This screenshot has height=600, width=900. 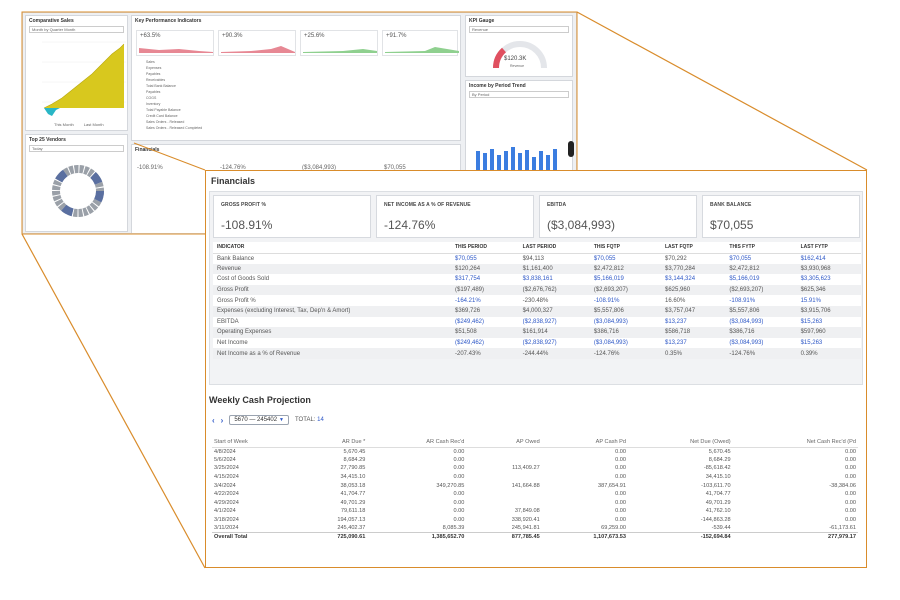 What do you see at coordinates (76, 29) in the screenshot?
I see `comparative-sales-select: Month by Quarter Month` at bounding box center [76, 29].